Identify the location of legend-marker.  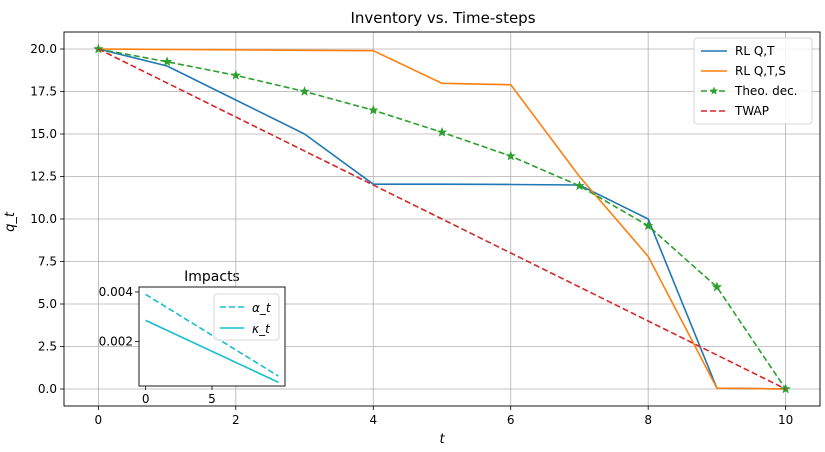
(714, 90).